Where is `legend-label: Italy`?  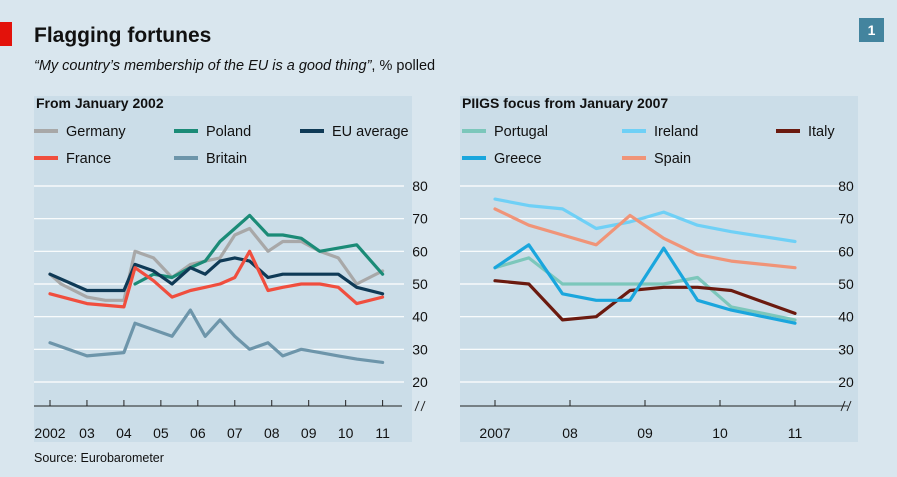 legend-label: Italy is located at coordinates (821, 132).